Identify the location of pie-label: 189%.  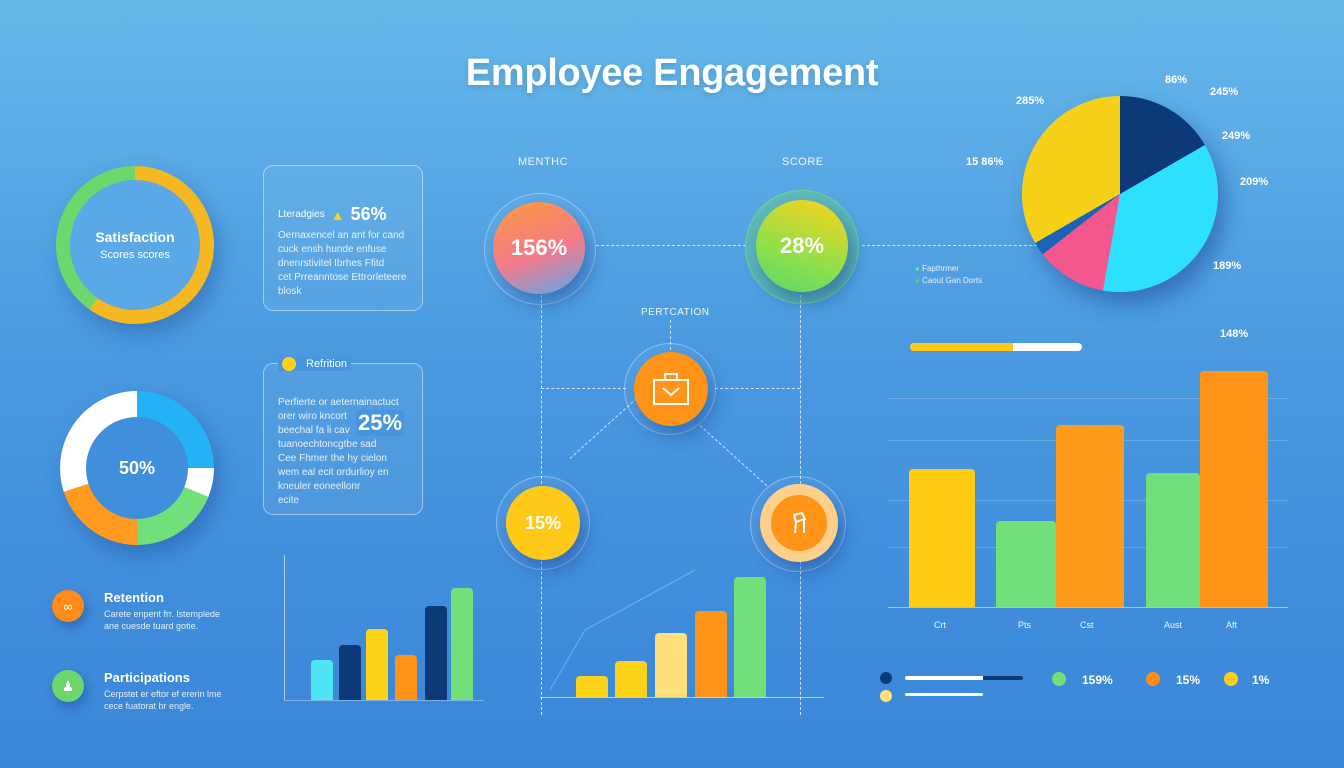
(1227, 266).